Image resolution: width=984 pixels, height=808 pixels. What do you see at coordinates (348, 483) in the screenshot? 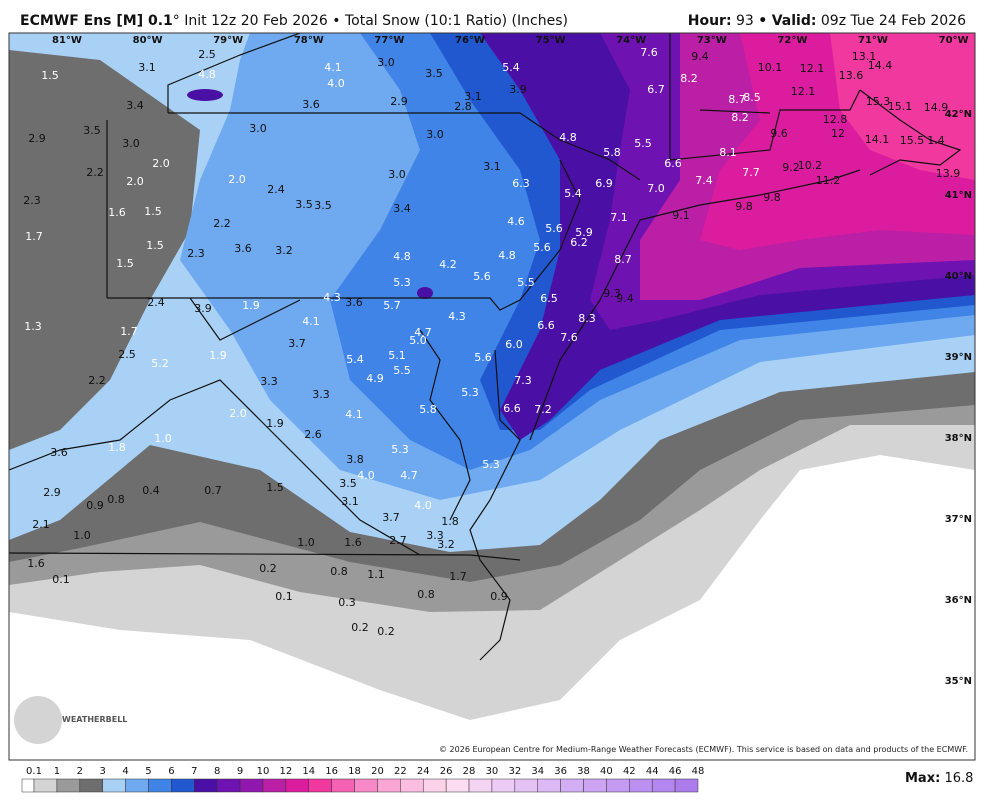
I see `snow-total: 3.5` at bounding box center [348, 483].